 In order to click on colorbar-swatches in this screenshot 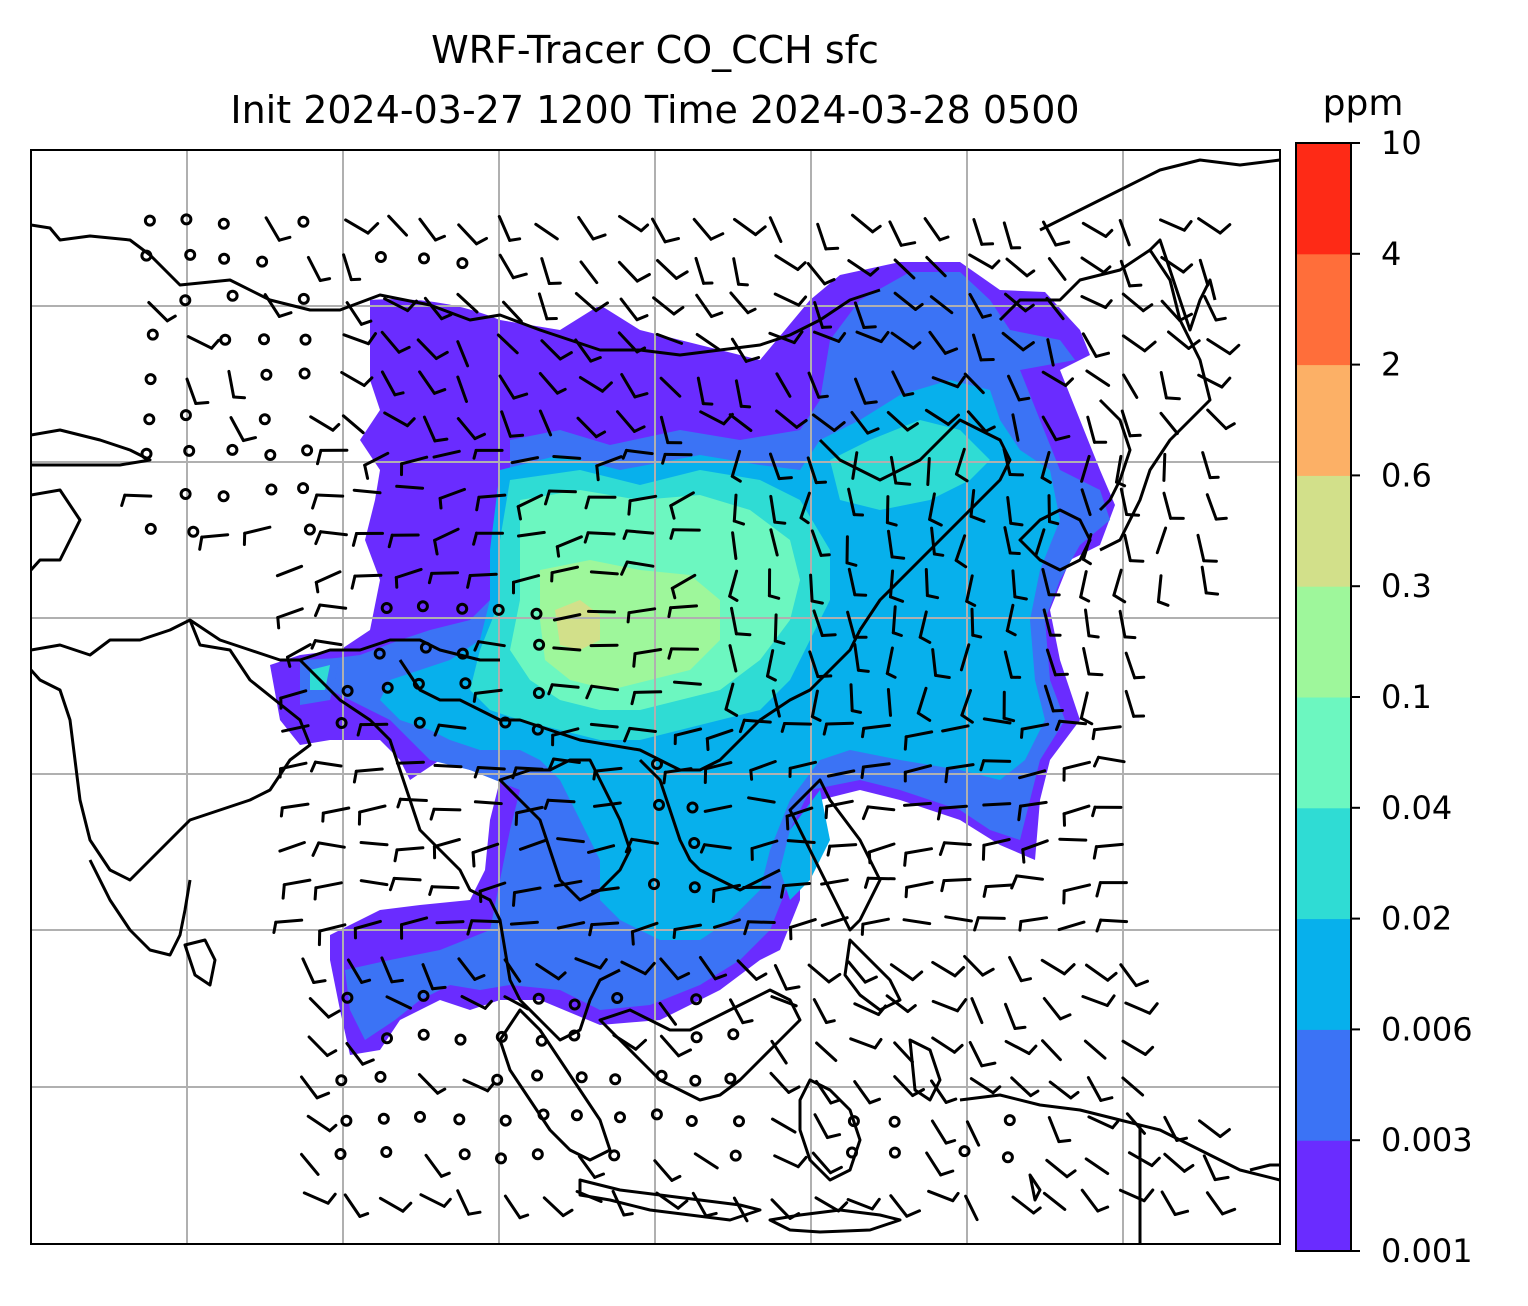, I will do `click(1323, 697)`.